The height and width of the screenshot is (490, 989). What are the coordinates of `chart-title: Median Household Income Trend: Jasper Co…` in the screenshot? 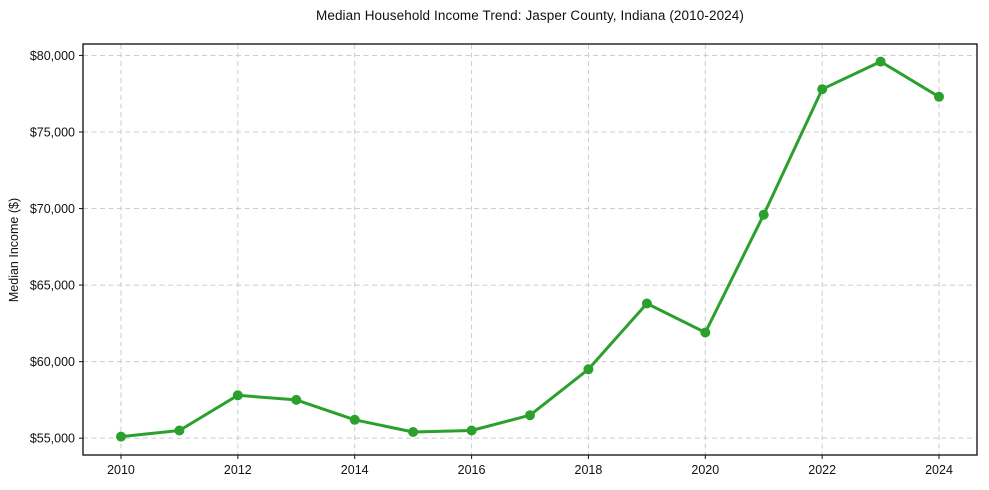 It's located at (529, 15).